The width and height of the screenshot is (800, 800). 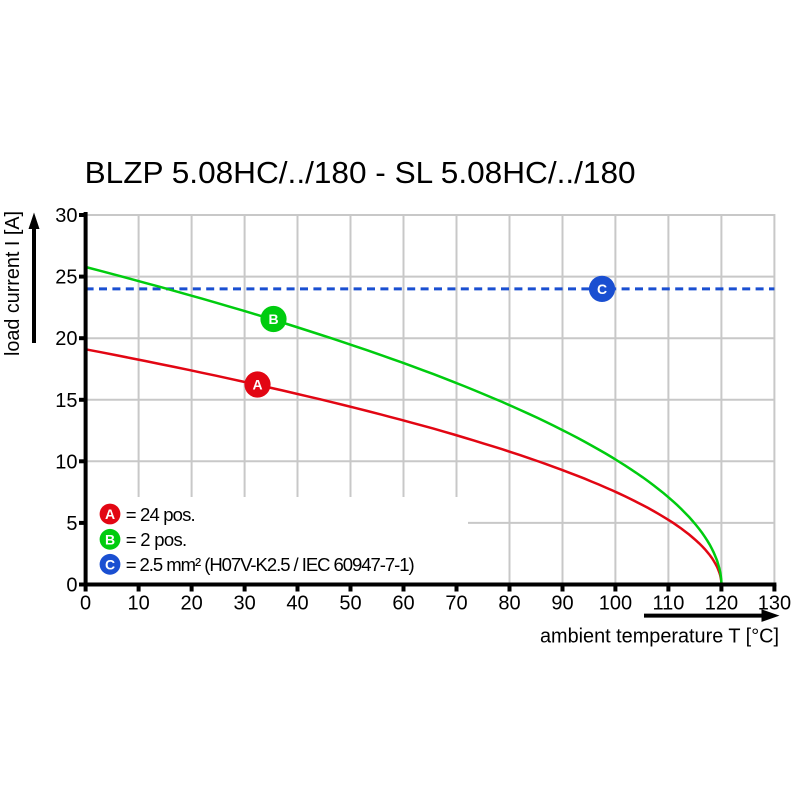 What do you see at coordinates (161, 514) in the screenshot?
I see `svg-text: = 24 pos.` at bounding box center [161, 514].